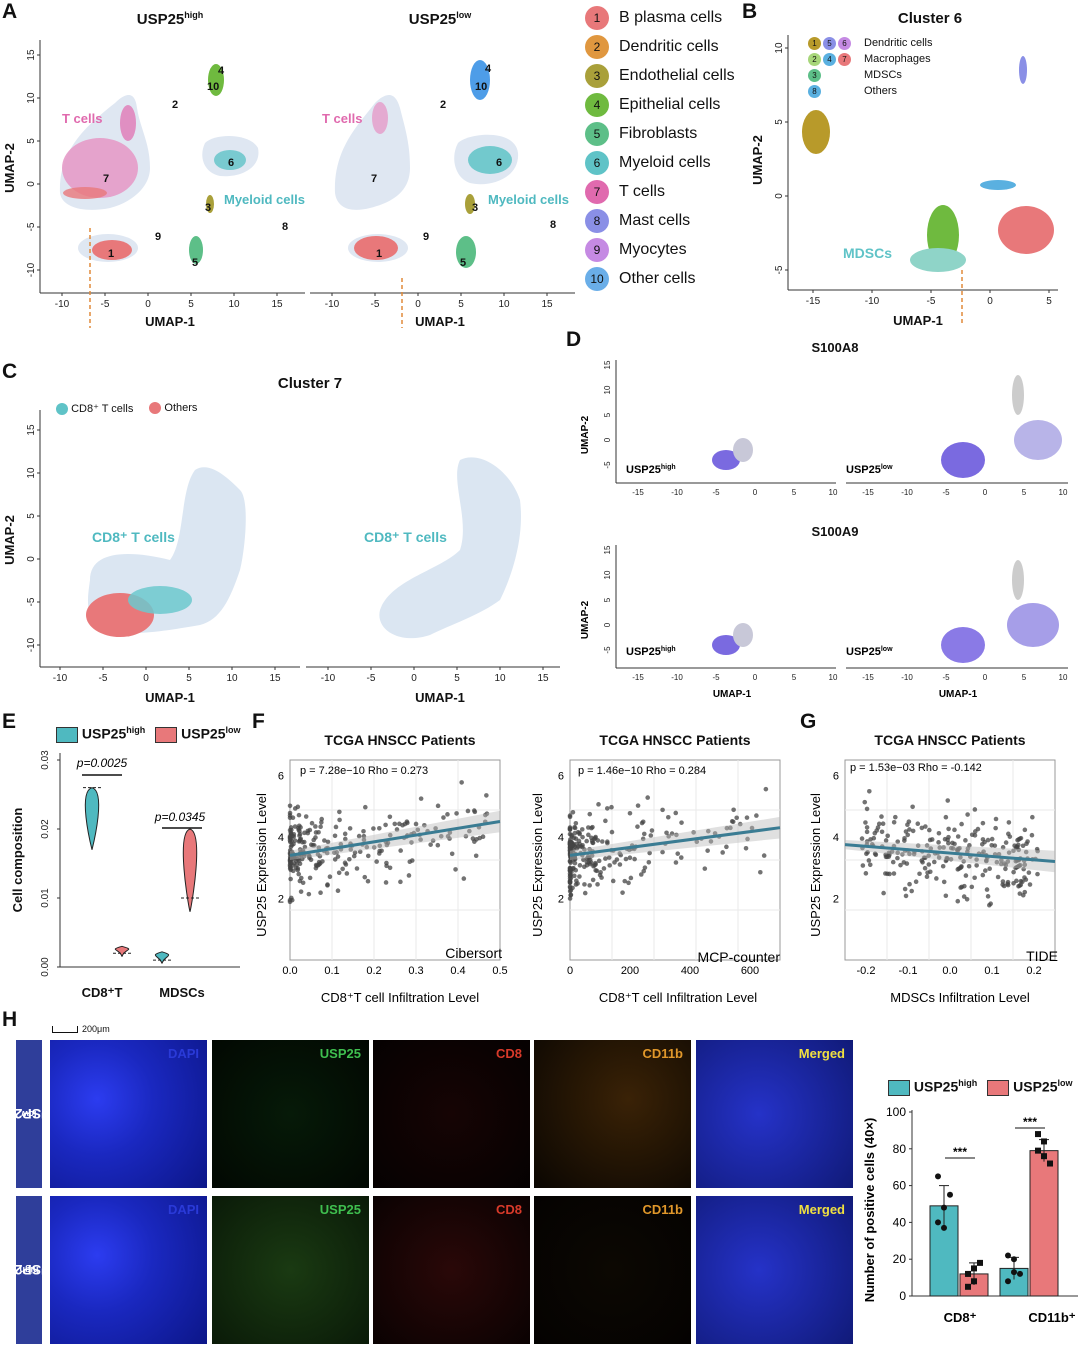 This screenshot has height=1346, width=1080. Describe the element at coordinates (221, 71) in the screenshot. I see `a-num-4-l: 4` at that location.